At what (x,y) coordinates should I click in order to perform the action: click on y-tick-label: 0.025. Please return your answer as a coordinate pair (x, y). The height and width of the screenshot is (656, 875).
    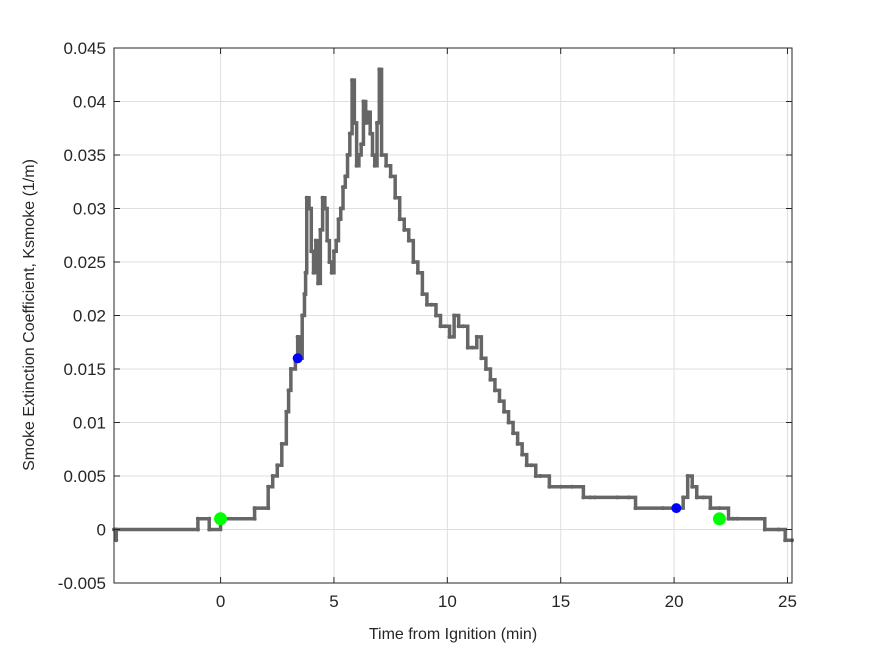
    Looking at the image, I should click on (84, 262).